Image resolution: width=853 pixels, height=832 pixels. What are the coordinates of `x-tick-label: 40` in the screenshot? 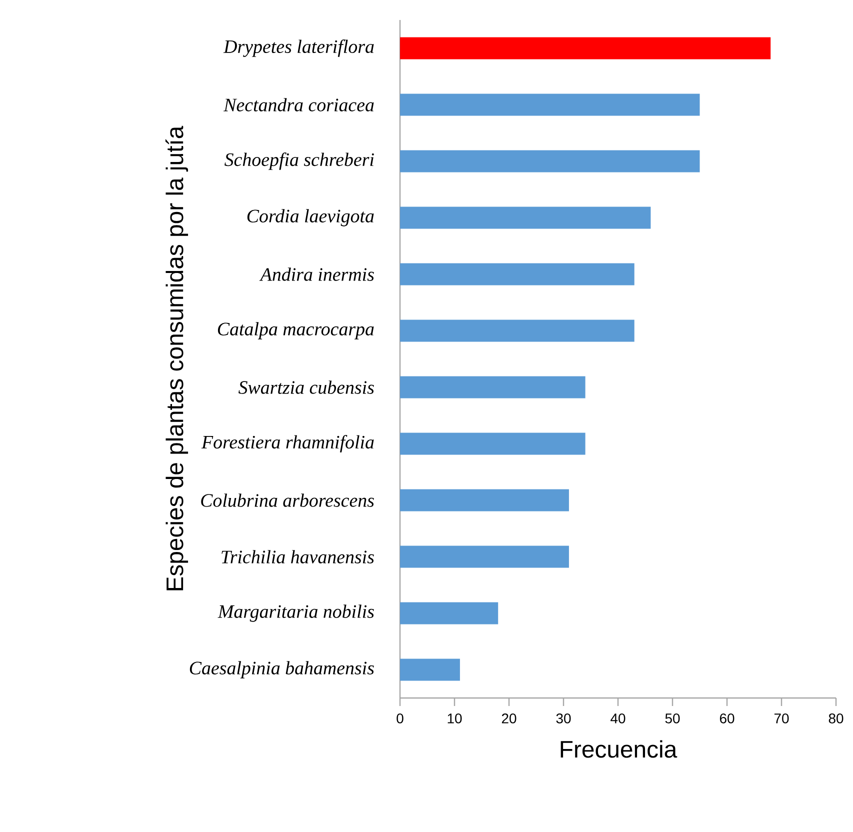 It's located at (618, 718).